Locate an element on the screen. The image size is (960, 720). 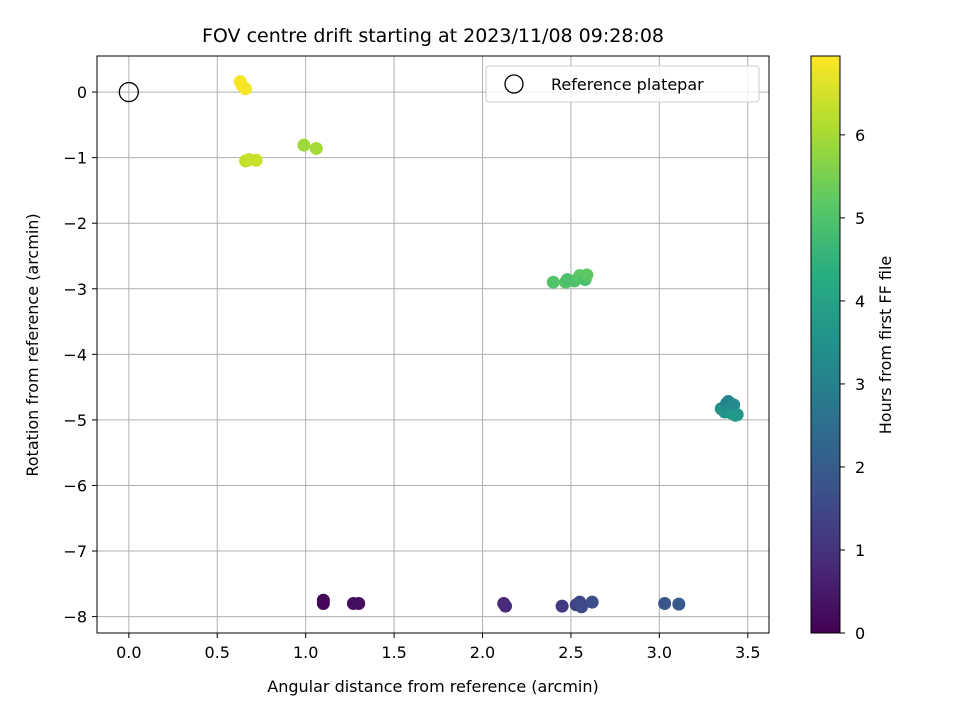
colorbar-frame is located at coordinates (825, 344).